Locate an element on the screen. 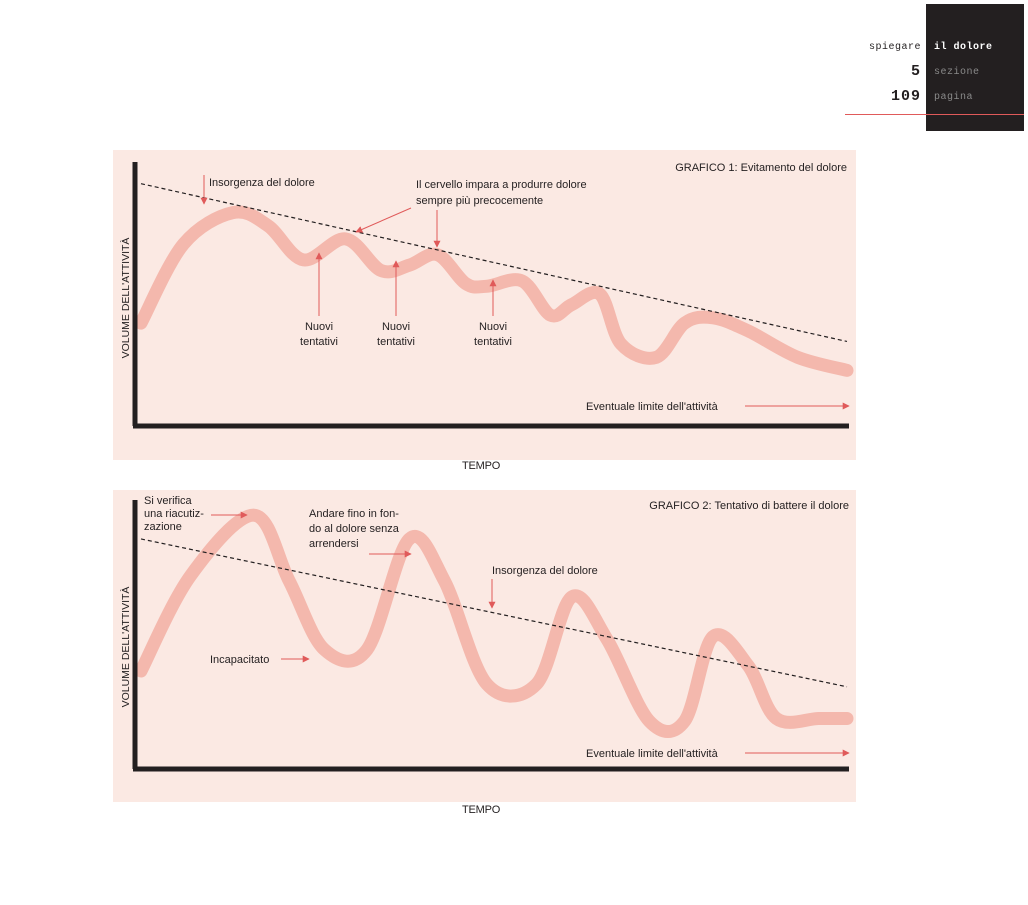 The image size is (1028, 905). chart-2-annotation-push-line2: do al dolore senza is located at coordinates (354, 529).